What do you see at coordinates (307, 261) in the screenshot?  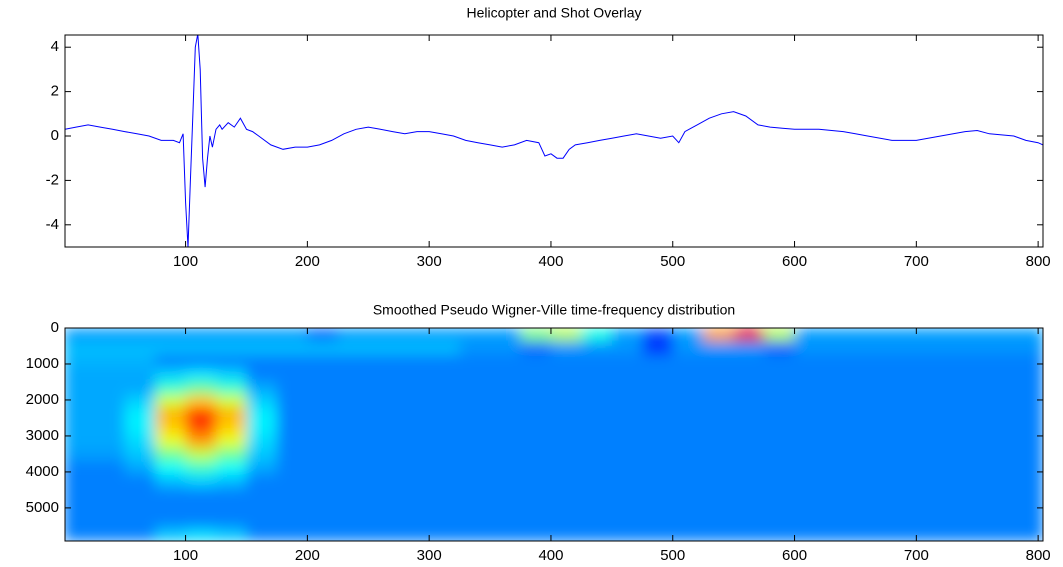 I see `x-tick-label: 200` at bounding box center [307, 261].